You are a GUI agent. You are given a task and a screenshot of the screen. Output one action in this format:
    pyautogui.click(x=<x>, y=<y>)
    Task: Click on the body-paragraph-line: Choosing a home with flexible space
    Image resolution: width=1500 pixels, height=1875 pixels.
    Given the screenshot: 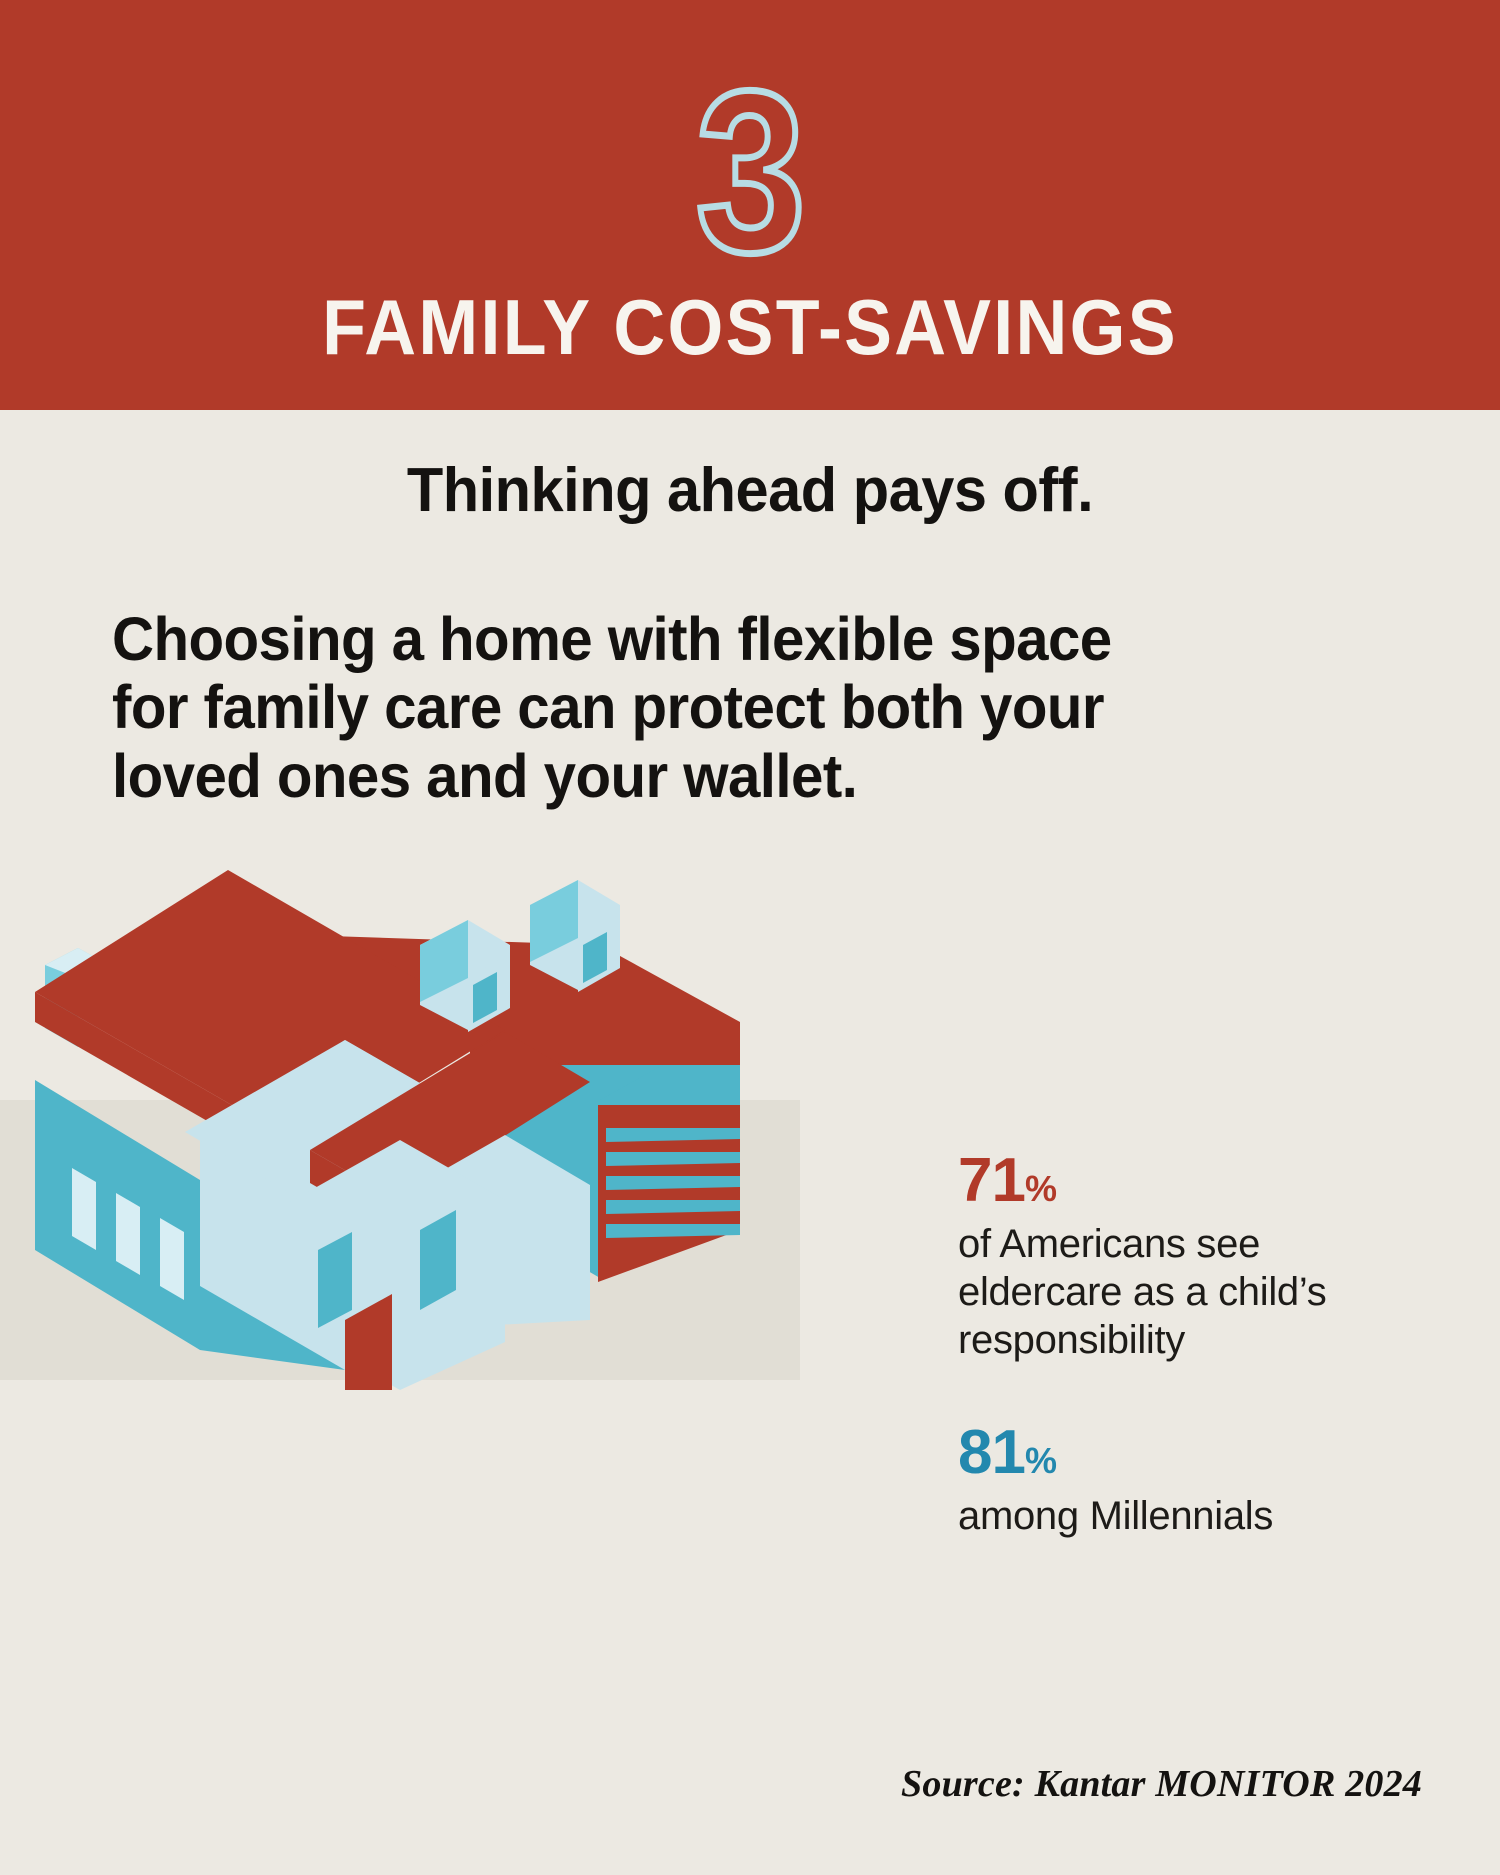 What is the action you would take?
    pyautogui.click(x=612, y=639)
    